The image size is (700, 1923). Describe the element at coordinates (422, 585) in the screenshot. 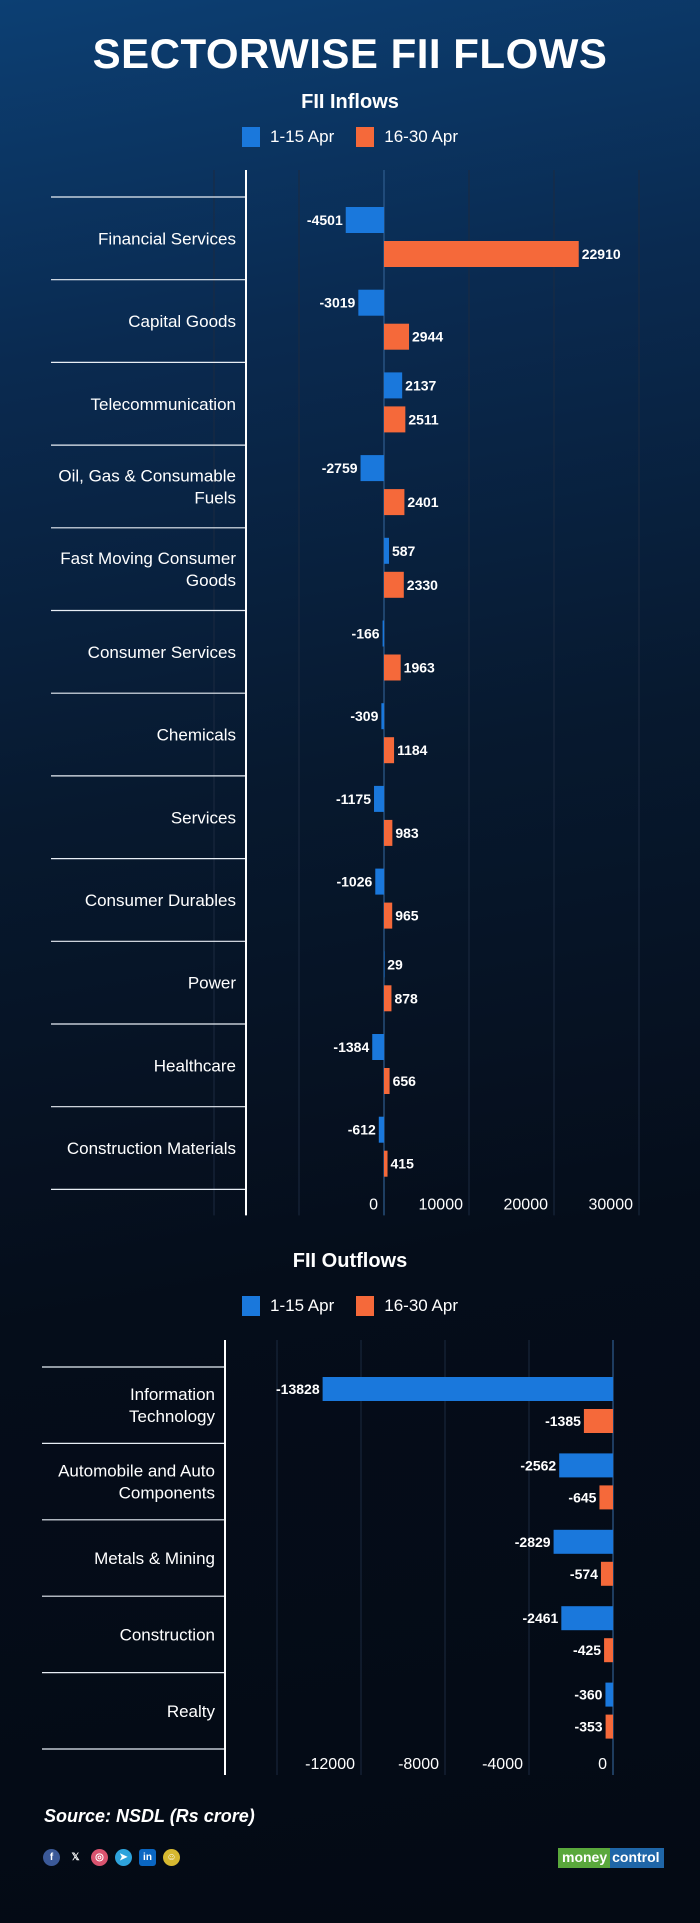

I see `data-label: 2330` at that location.